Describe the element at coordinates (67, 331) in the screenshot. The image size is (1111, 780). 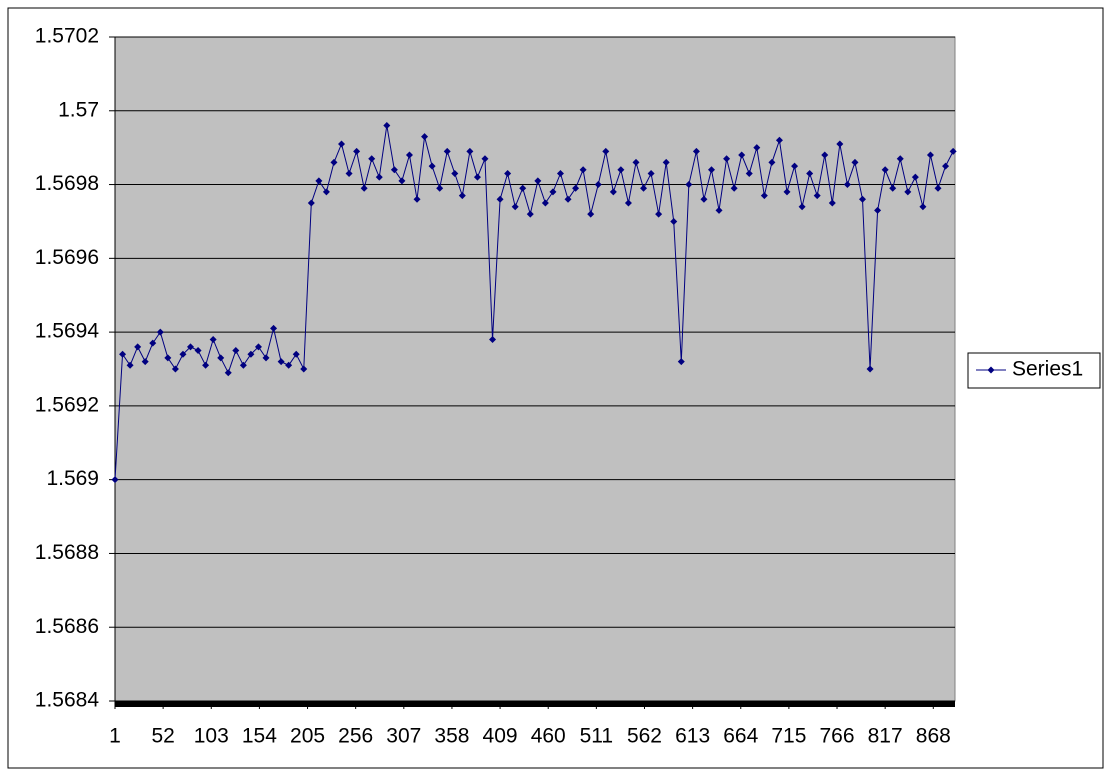
I see `y-tick-label: 1.5694` at that location.